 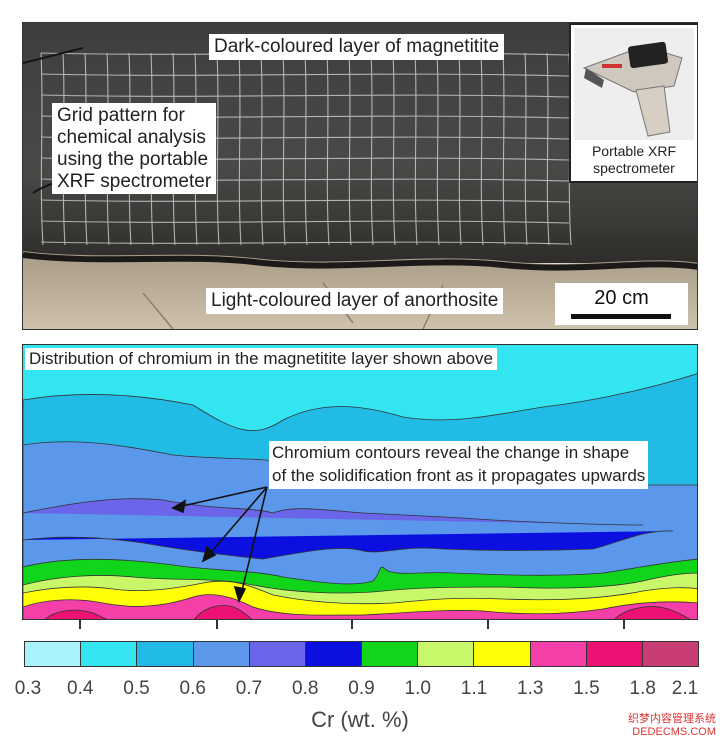 I want to click on colour-scale-bar, so click(x=361, y=654).